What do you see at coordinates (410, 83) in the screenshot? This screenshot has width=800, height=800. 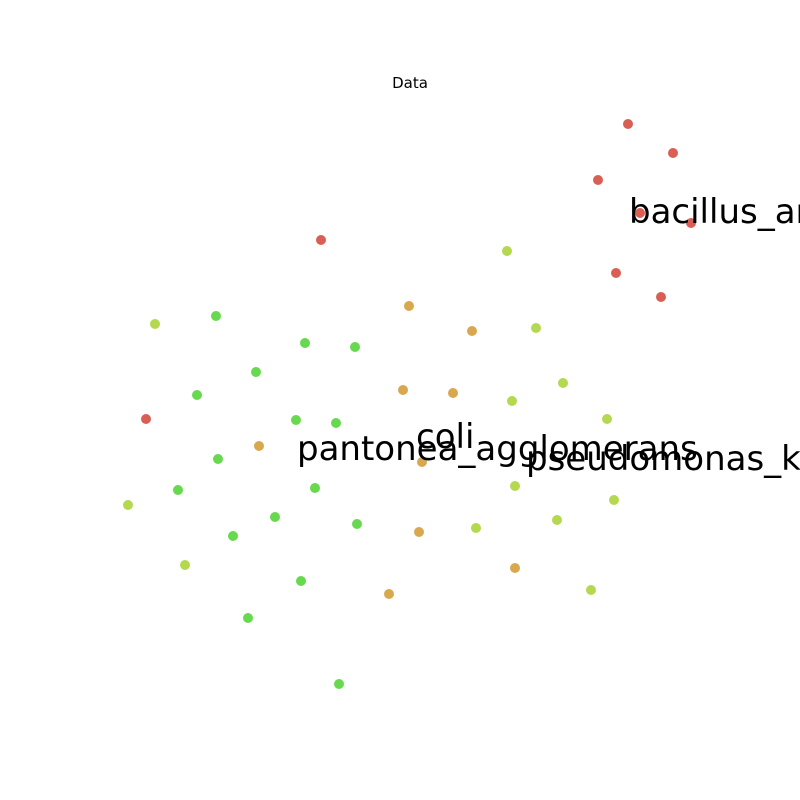 I see `chart-title: Data` at bounding box center [410, 83].